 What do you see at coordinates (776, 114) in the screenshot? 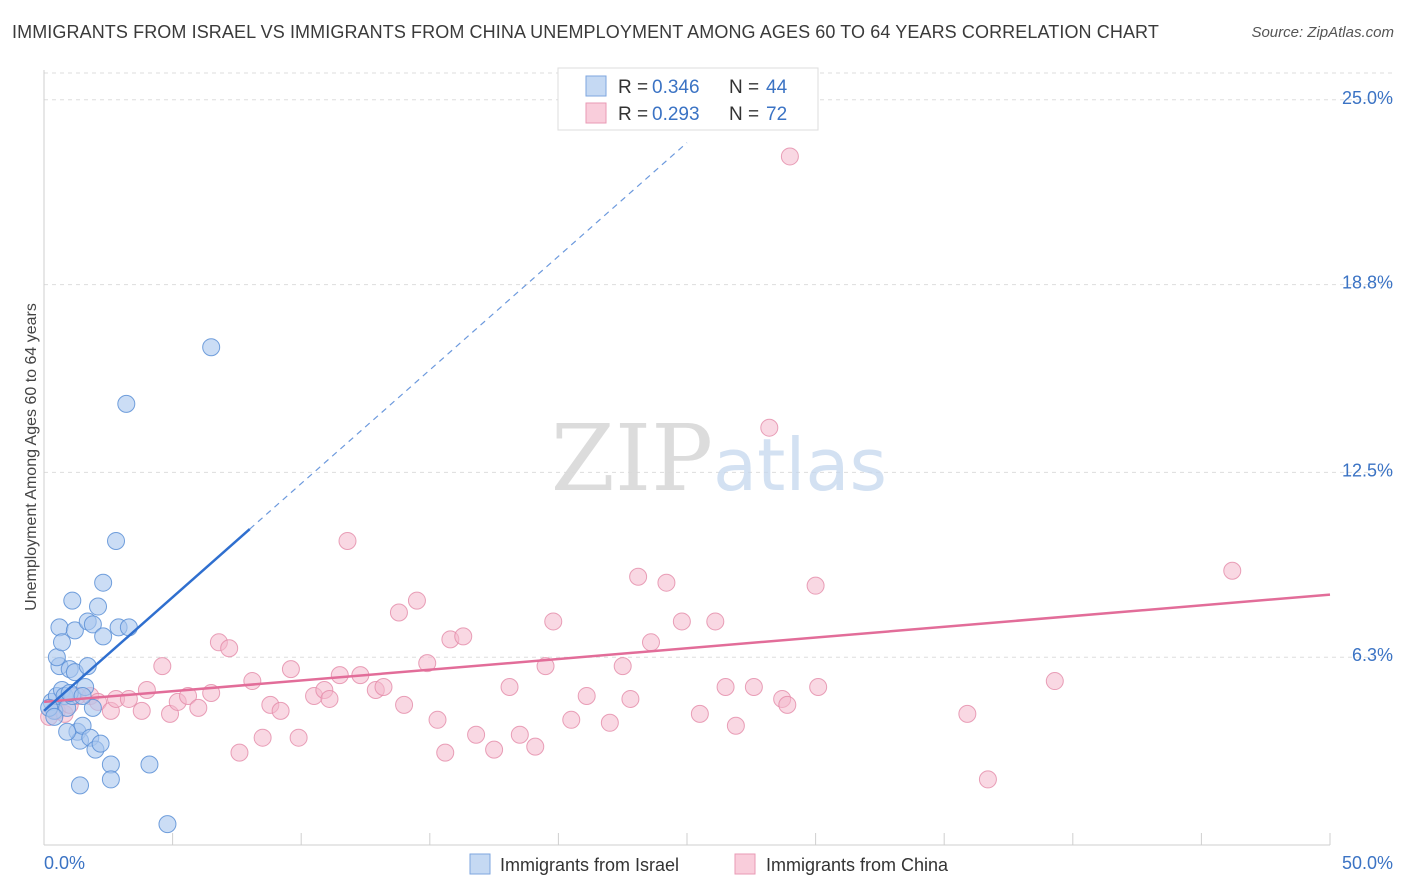
I see `stats-legend-n-china: 72` at bounding box center [776, 114].